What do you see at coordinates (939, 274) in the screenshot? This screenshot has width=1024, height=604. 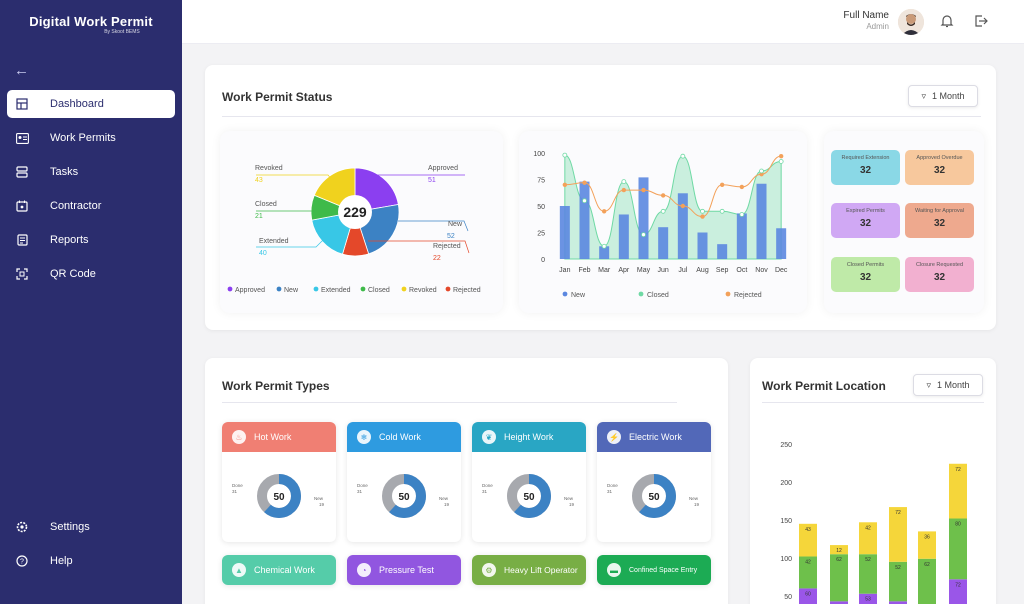 I see `stat-closure-requested: Closure Requested 32` at bounding box center [939, 274].